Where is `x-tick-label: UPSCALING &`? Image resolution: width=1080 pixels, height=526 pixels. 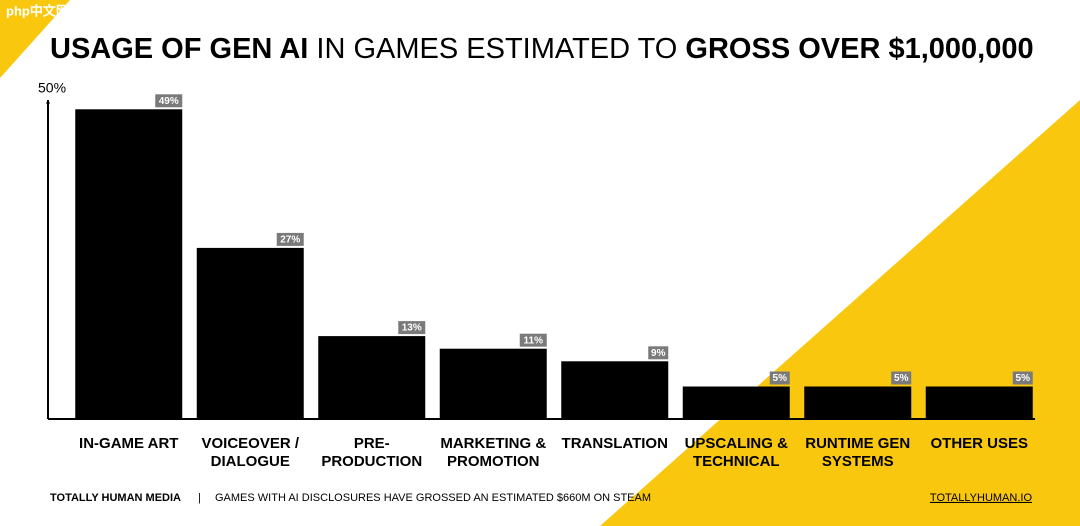 x-tick-label: UPSCALING & is located at coordinates (737, 443).